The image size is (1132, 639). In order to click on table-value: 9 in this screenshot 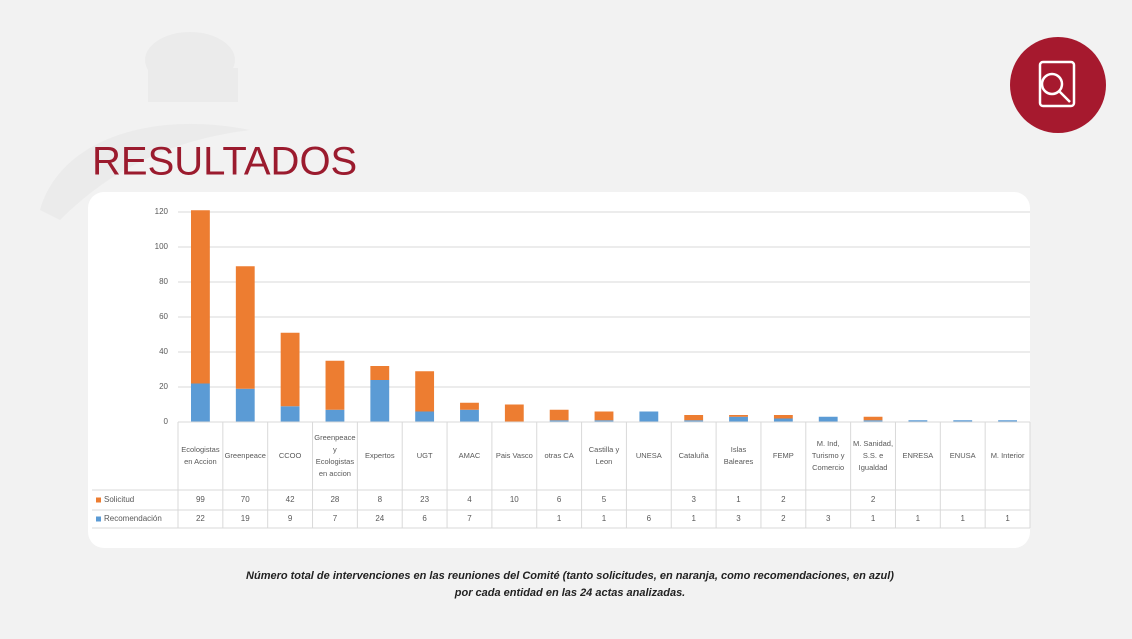, I will do `click(290, 518)`.